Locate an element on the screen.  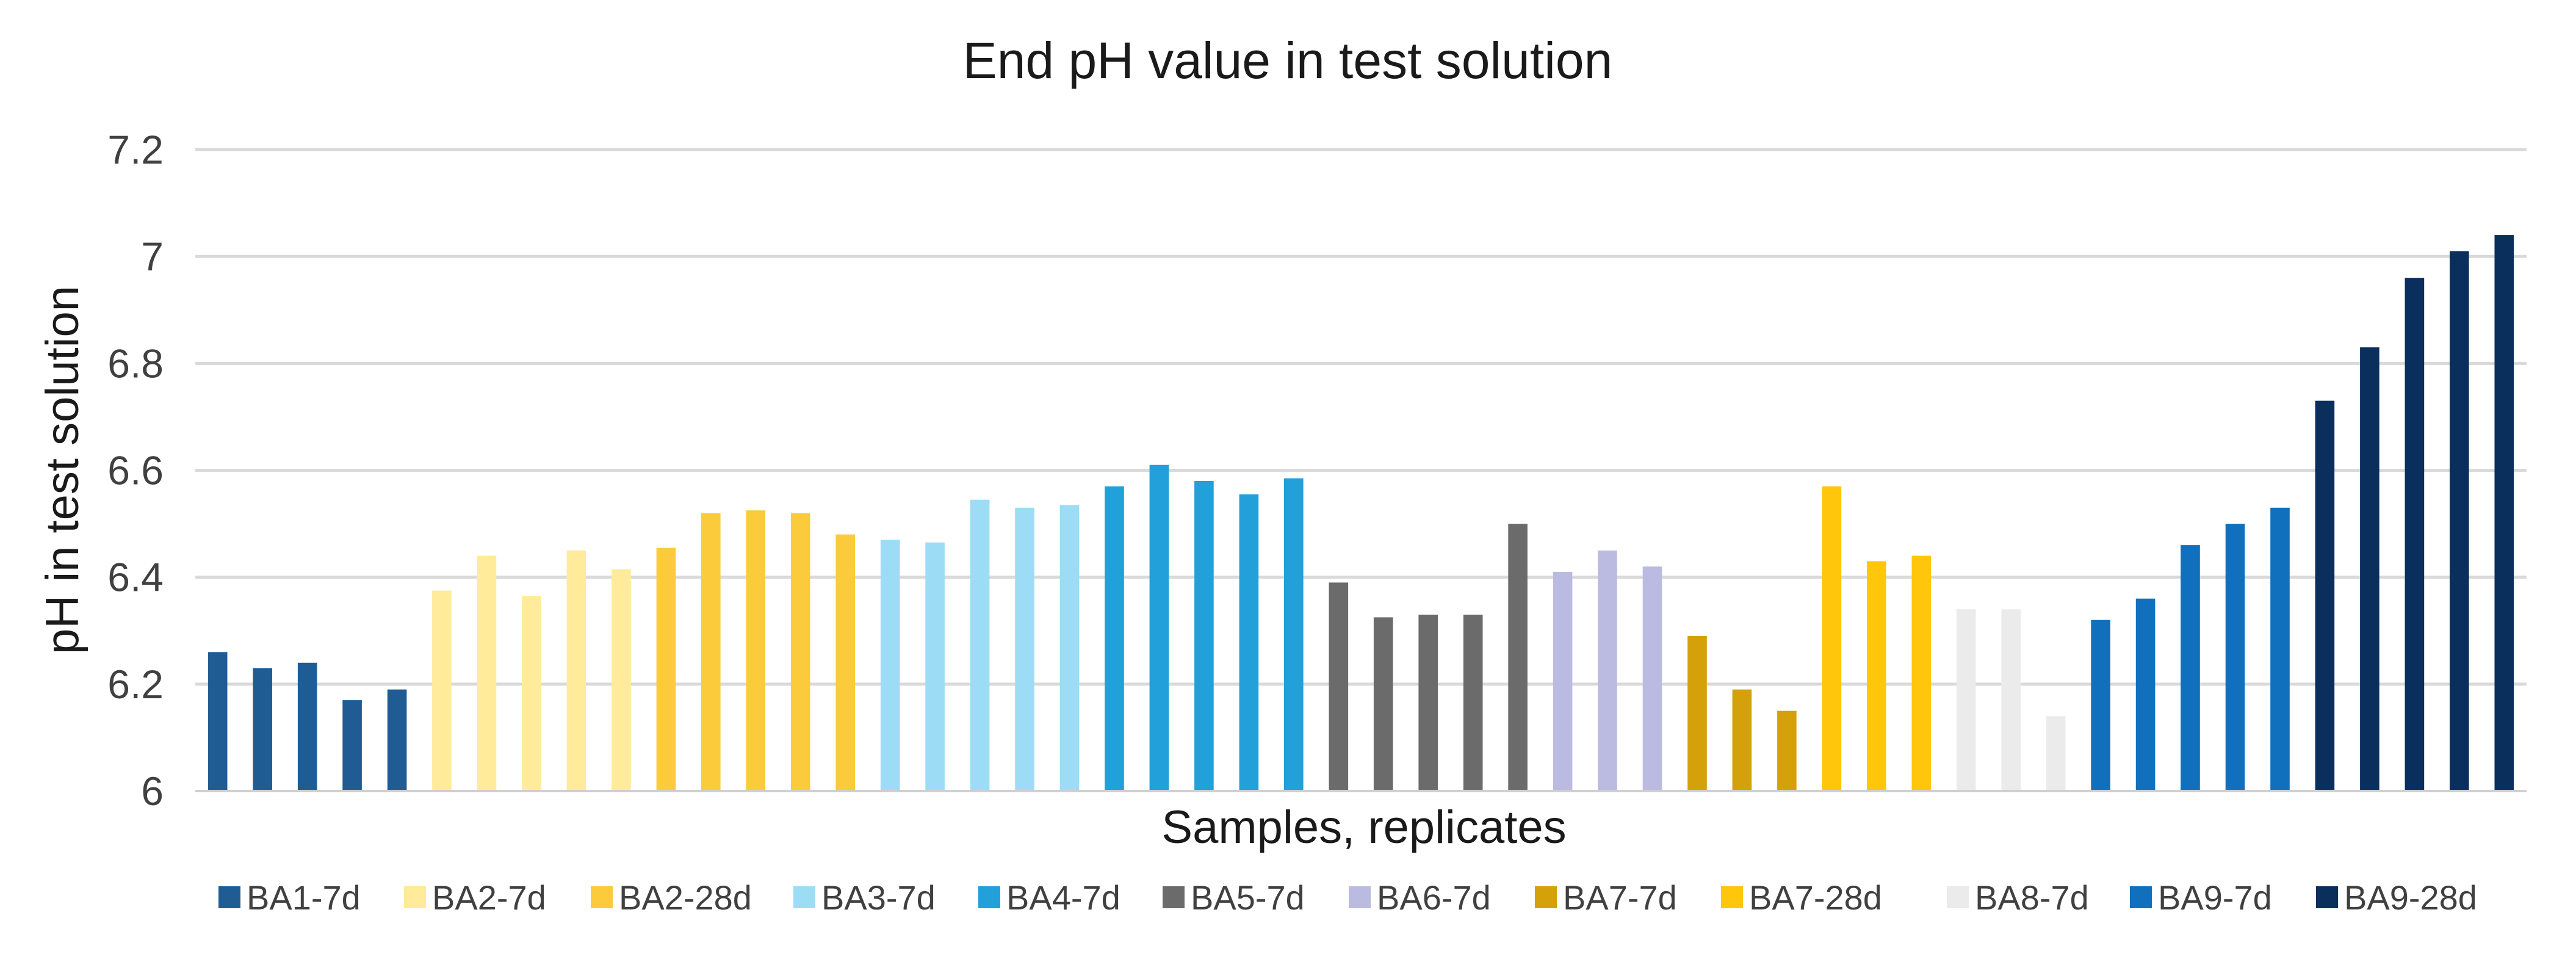
legend-label: BA7-28d is located at coordinates (1815, 897).